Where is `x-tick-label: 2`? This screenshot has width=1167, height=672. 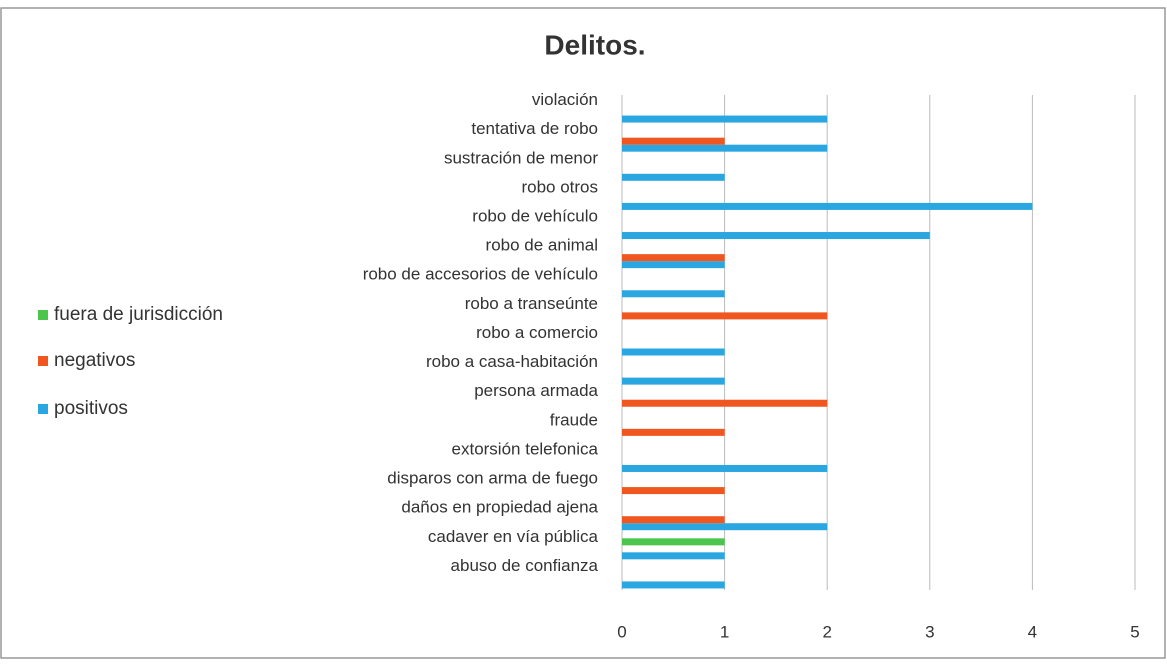
x-tick-label: 2 is located at coordinates (826, 631).